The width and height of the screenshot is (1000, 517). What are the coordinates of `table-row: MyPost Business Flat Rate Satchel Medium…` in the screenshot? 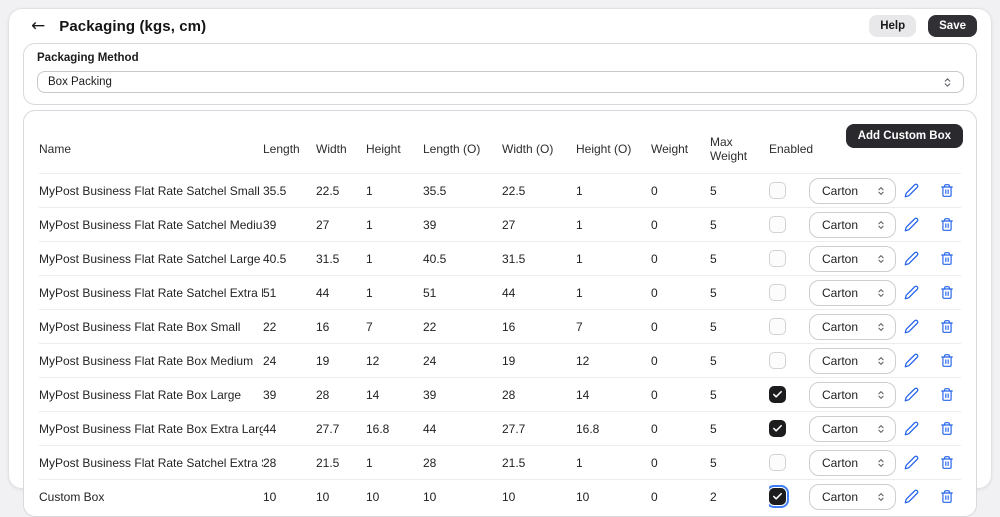 It's located at (500, 224).